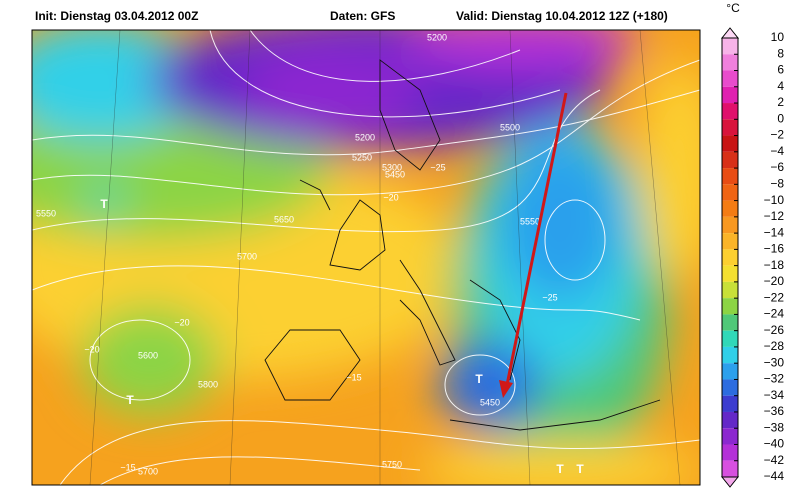  Describe the element at coordinates (774, 200) in the screenshot. I see `colorbar-label: −10` at that location.